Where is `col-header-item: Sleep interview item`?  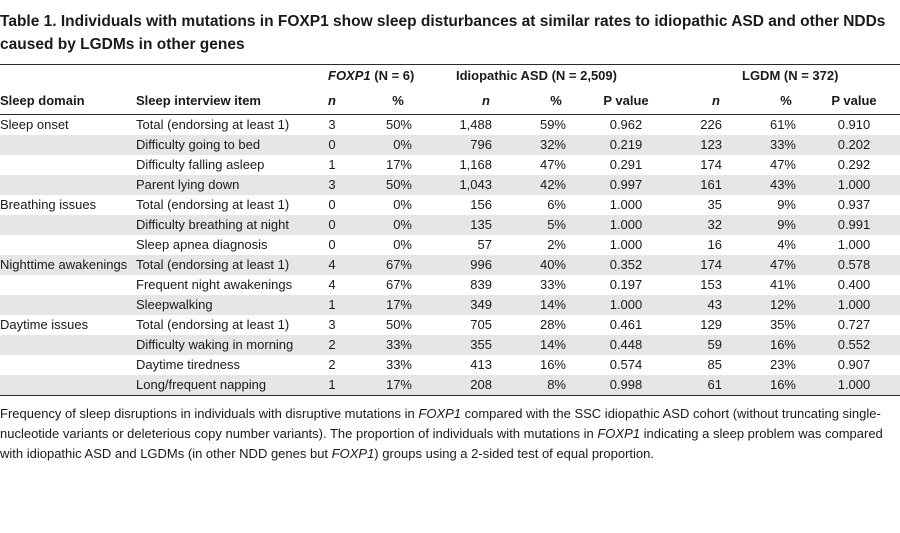
col-header-item: Sleep interview item is located at coordinates (198, 100).